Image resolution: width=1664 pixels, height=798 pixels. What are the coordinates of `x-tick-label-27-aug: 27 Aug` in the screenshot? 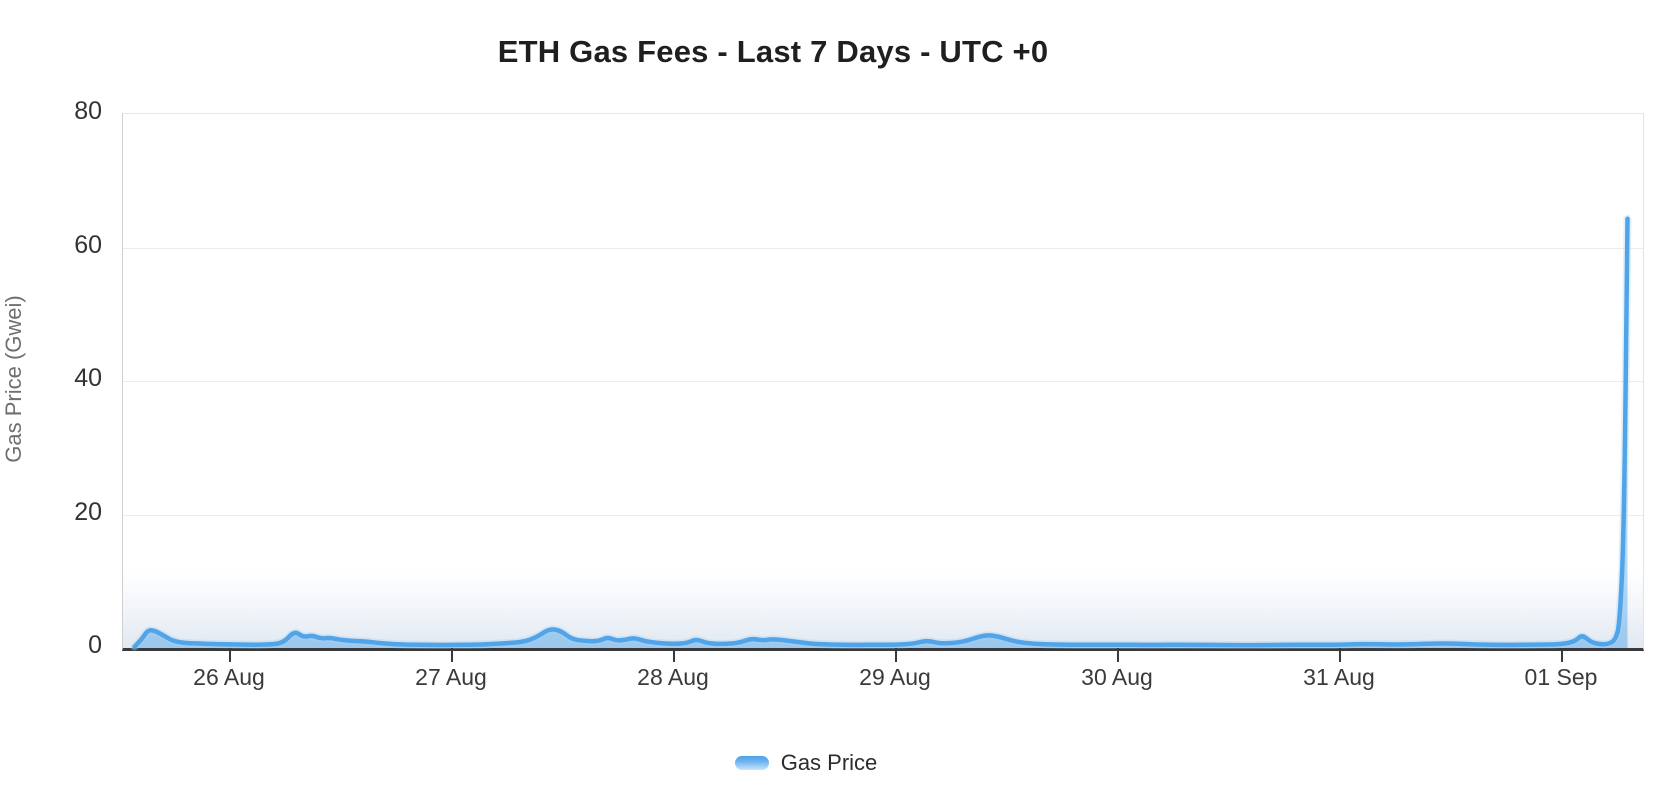 It's located at (451, 677).